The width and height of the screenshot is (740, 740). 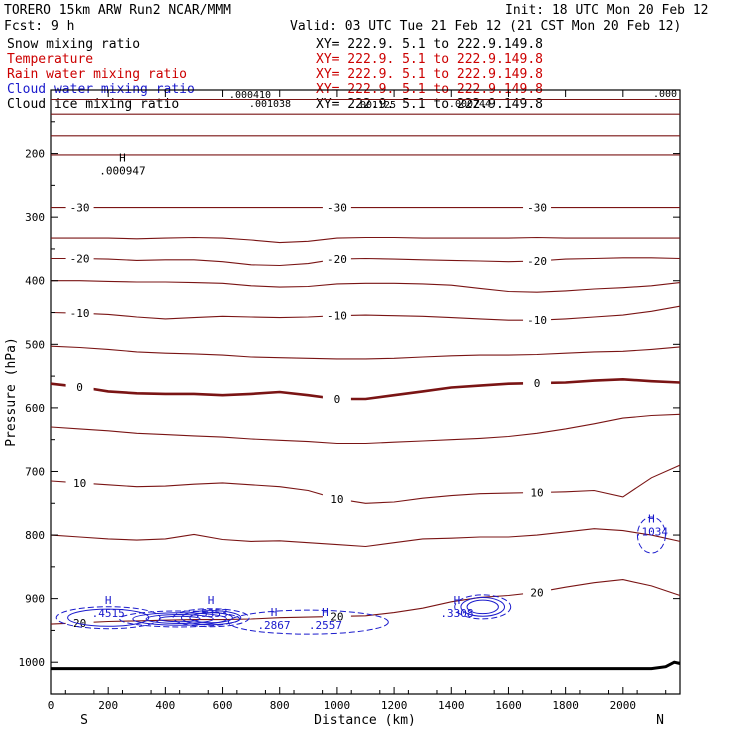 What do you see at coordinates (665, 94) in the screenshot?
I see `top-value-4: .000` at bounding box center [665, 94].